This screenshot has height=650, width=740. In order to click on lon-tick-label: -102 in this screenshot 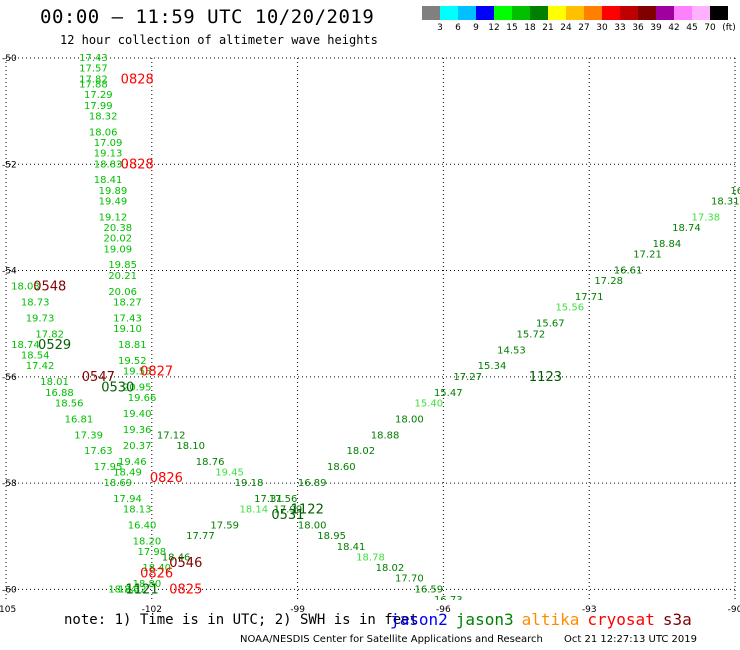, I will do `click(152, 610)`.